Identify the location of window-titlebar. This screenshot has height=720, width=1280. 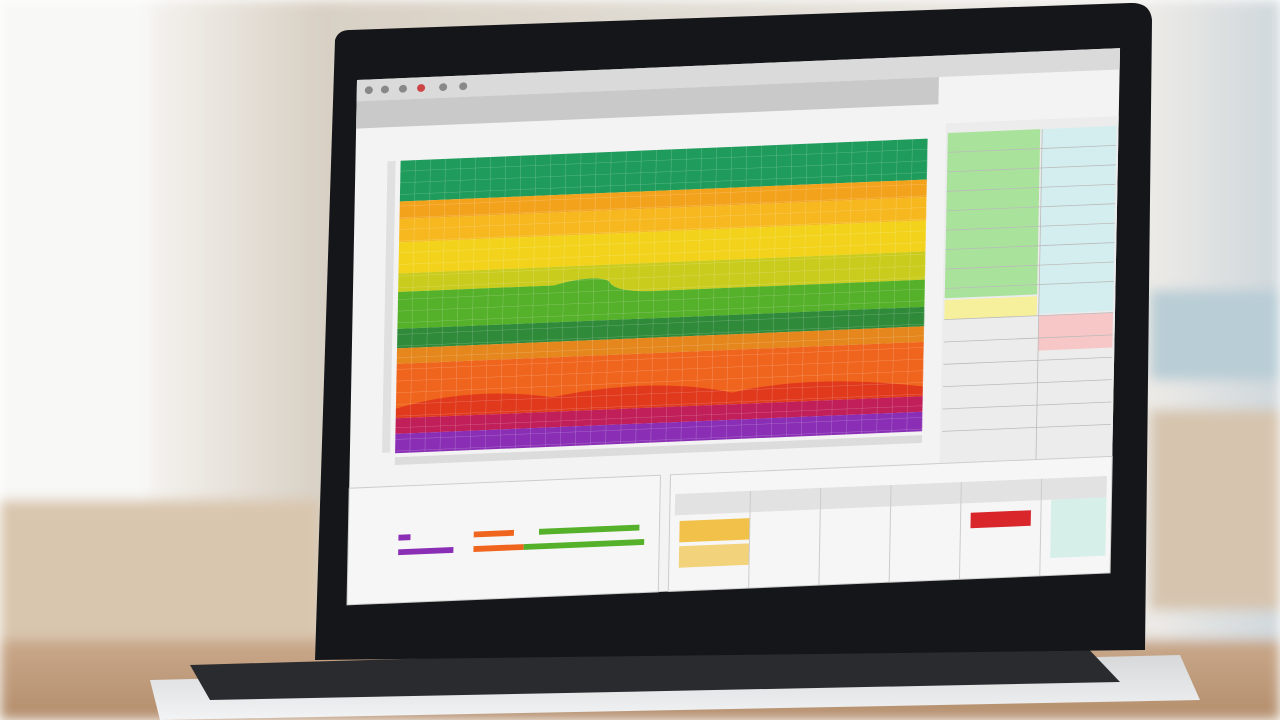
(738, 75).